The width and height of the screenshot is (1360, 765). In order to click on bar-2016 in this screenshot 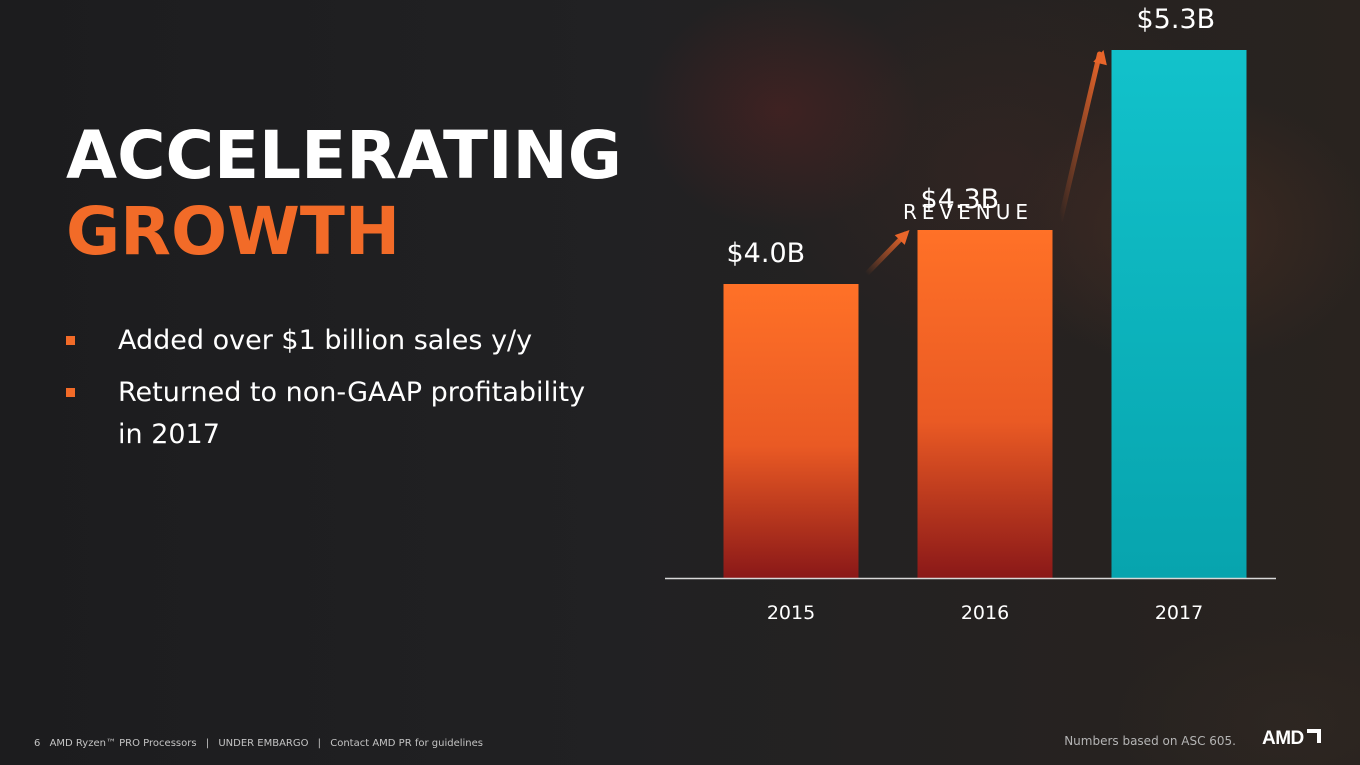, I will do `click(985, 404)`.